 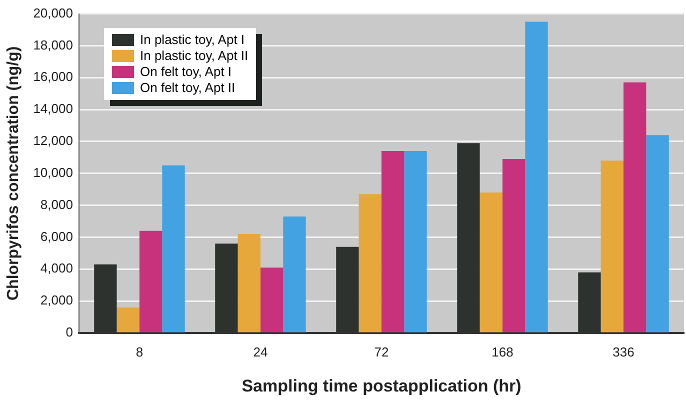 I want to click on legend-label: In plastic toy, Apt II, so click(x=194, y=56).